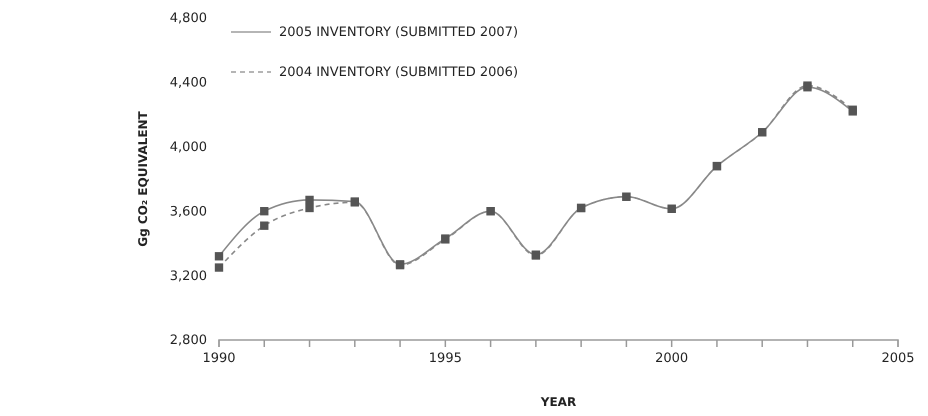 The height and width of the screenshot is (416, 928). Describe the element at coordinates (898, 358) in the screenshot. I see `x-tick-label: 2005` at that location.